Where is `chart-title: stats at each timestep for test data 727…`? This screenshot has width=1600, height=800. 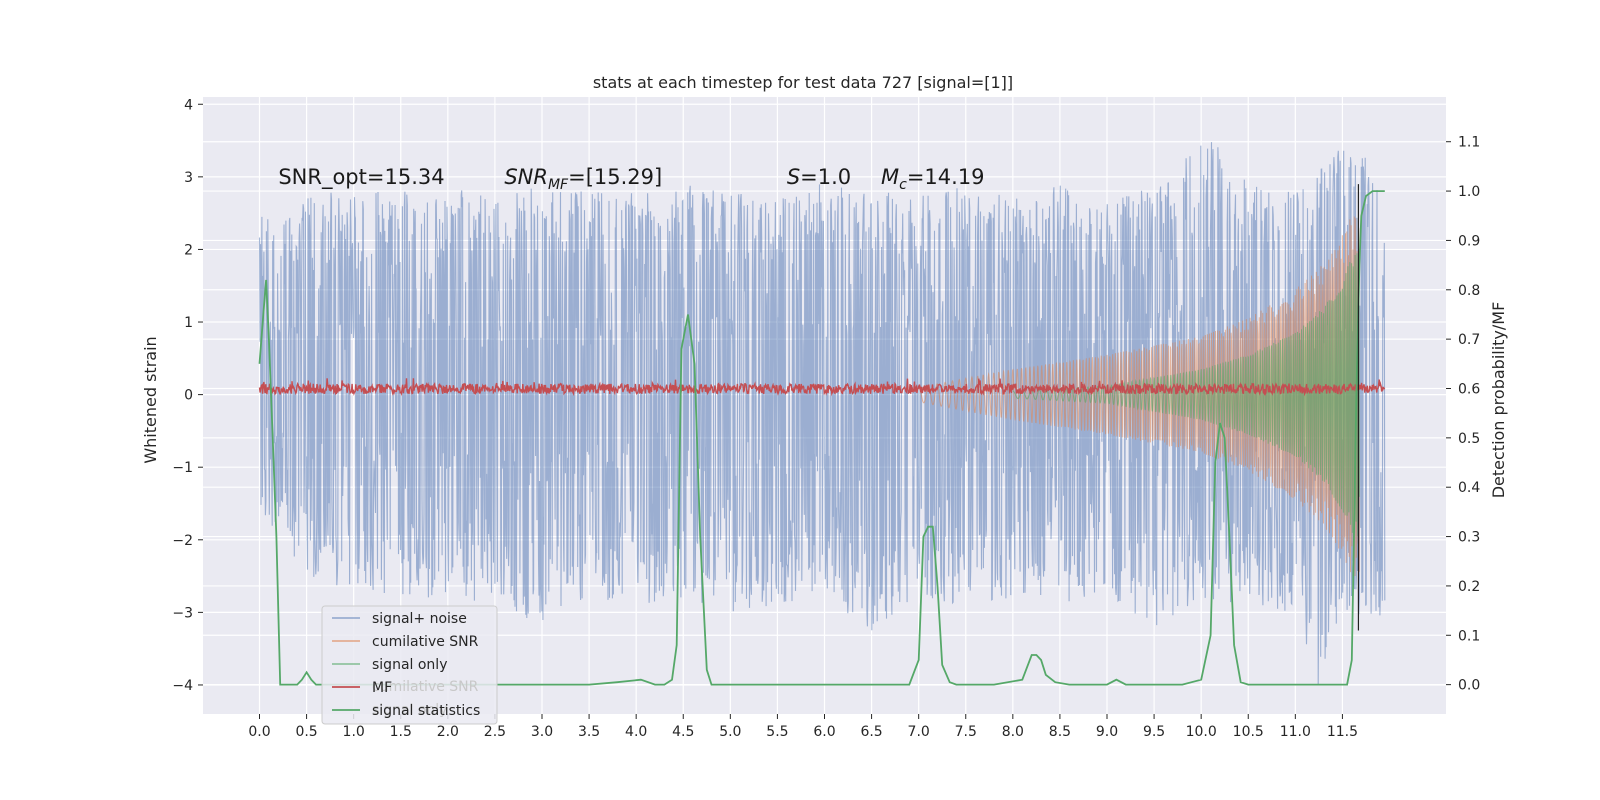
chart-title: stats at each timestep for test data 727… is located at coordinates (803, 82).